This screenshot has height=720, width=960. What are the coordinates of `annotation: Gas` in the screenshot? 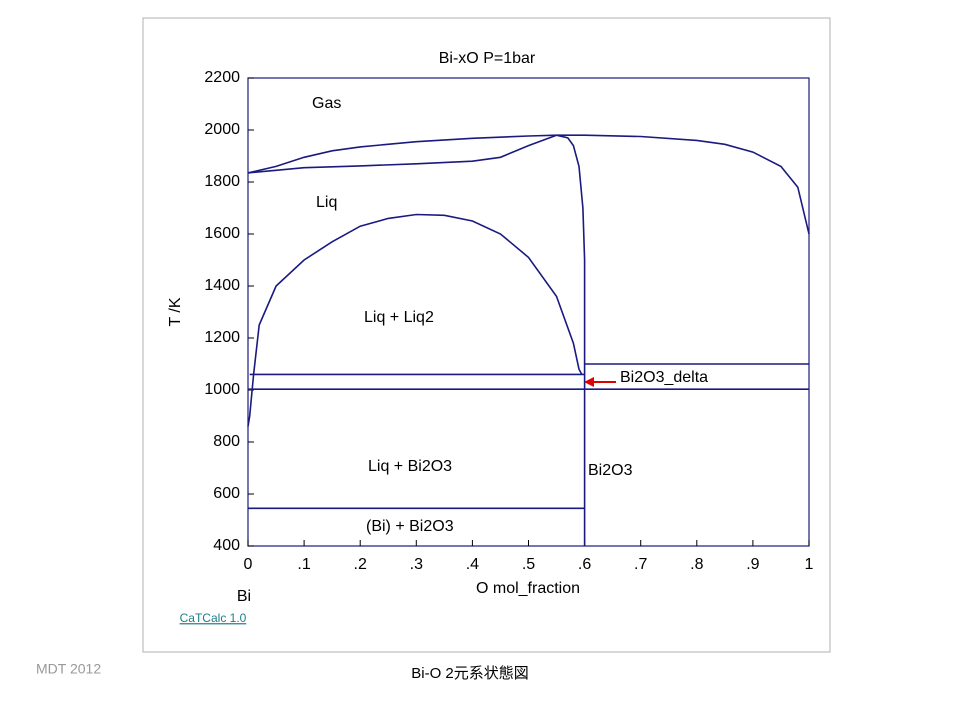 It's located at (326, 103).